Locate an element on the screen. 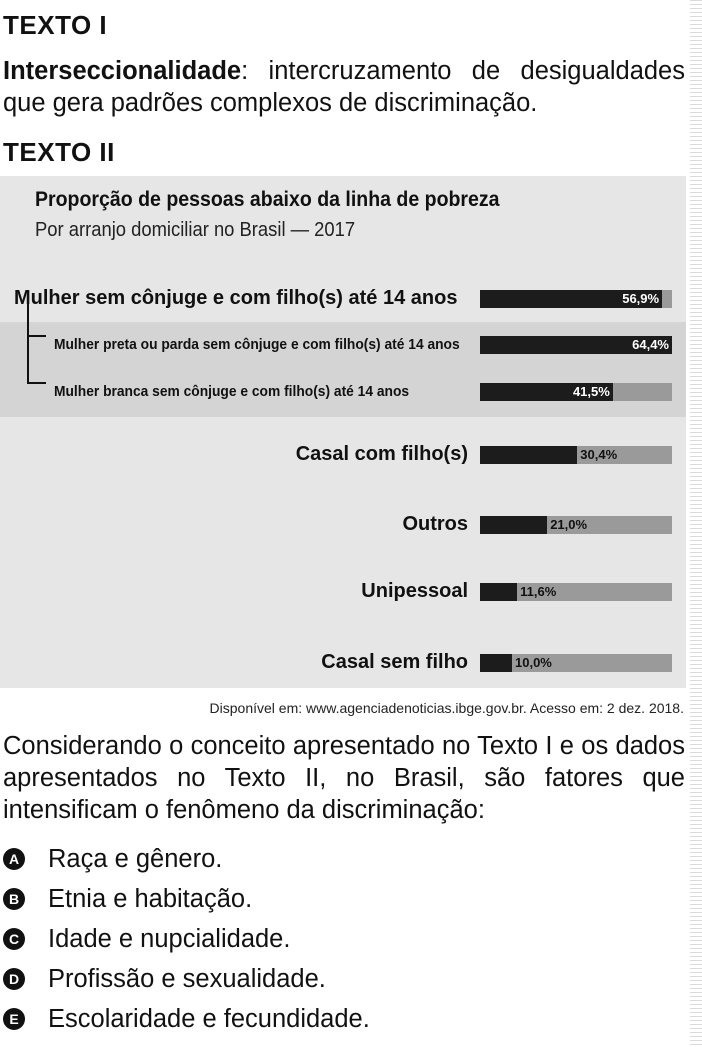  category-label: Outros is located at coordinates (435, 524).